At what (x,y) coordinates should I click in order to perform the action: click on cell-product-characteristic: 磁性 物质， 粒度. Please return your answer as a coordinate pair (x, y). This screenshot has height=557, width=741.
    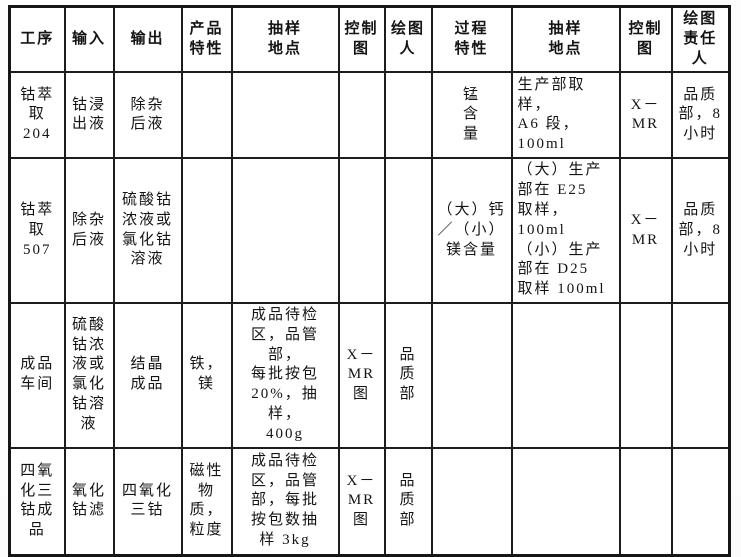
    Looking at the image, I should click on (206, 501).